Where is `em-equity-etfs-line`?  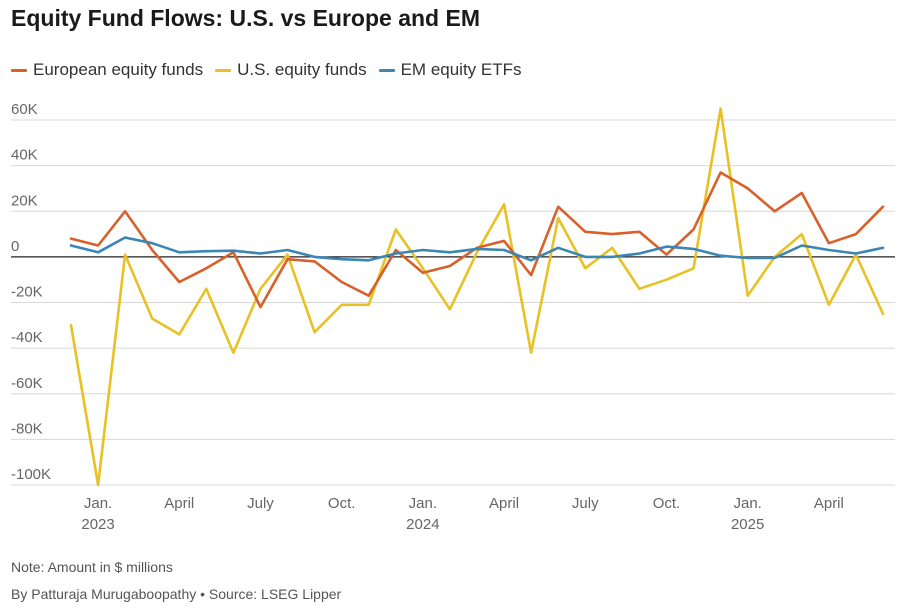 em-equity-etfs-line is located at coordinates (477, 249).